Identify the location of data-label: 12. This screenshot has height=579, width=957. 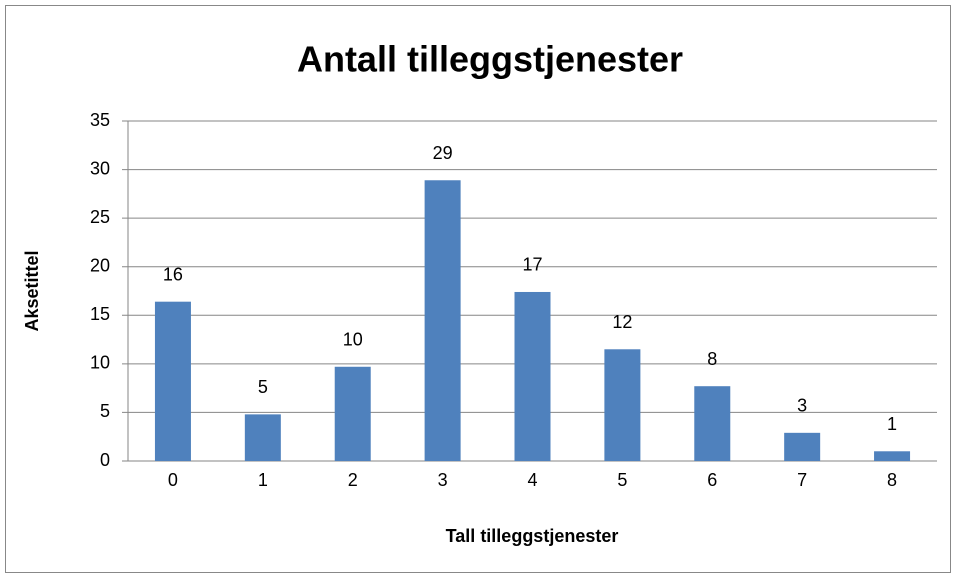
(622, 322).